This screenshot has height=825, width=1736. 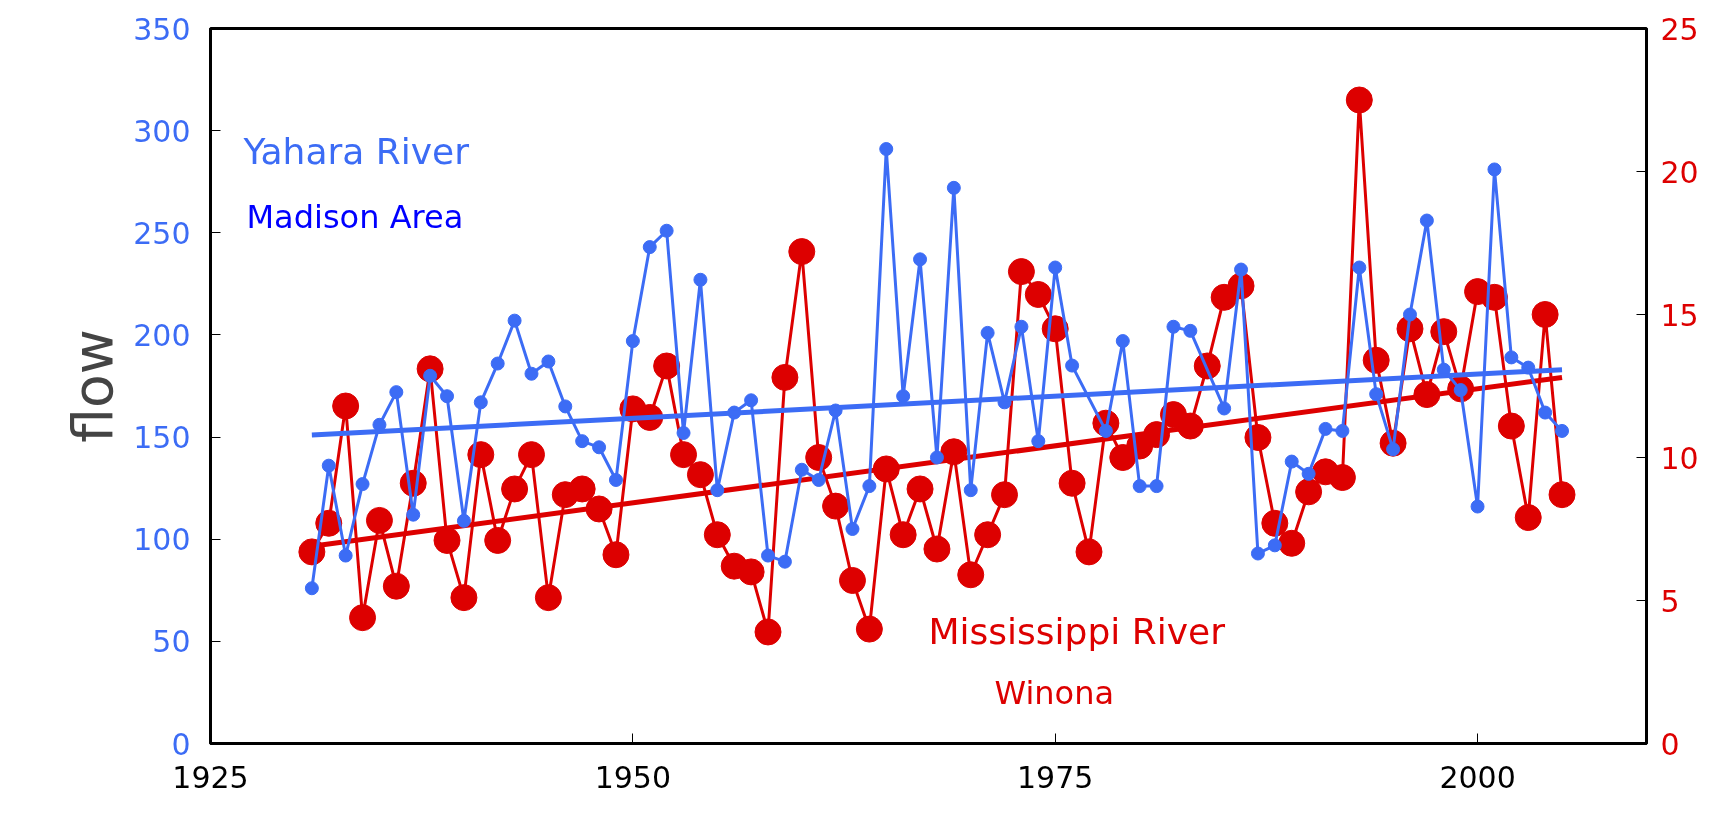 I want to click on y-tick-label: 50, so click(x=171, y=642).